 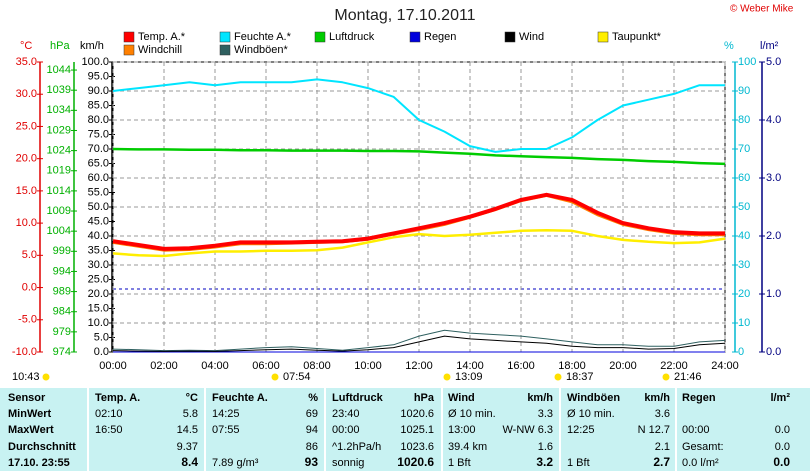 I want to click on table-cell: 9.37, so click(x=187, y=447).